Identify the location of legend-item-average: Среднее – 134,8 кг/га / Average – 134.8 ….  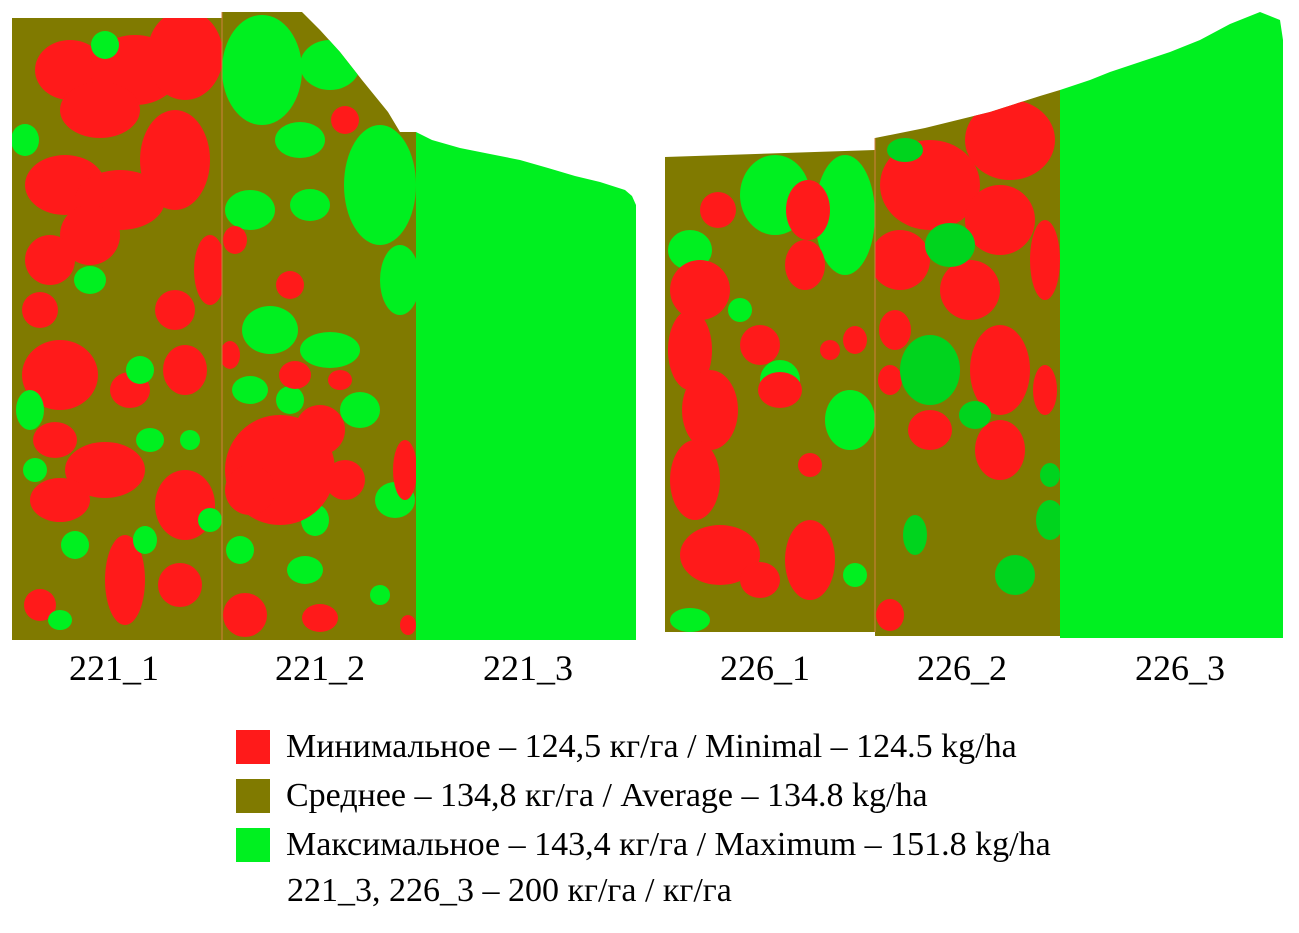
(736, 795).